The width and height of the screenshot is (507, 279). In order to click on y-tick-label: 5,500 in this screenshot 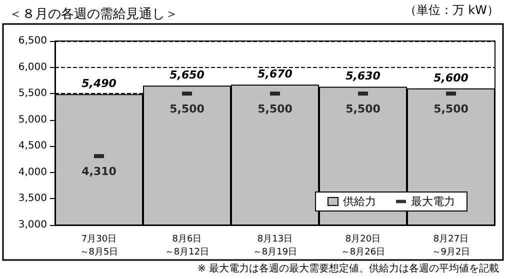, I will do `click(32, 94)`.